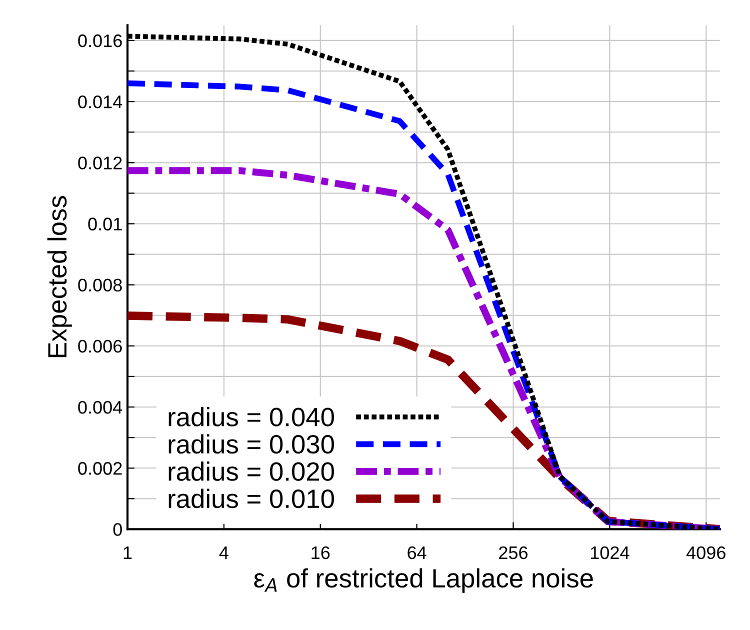  I want to click on x-tick-label: 256, so click(513, 553).